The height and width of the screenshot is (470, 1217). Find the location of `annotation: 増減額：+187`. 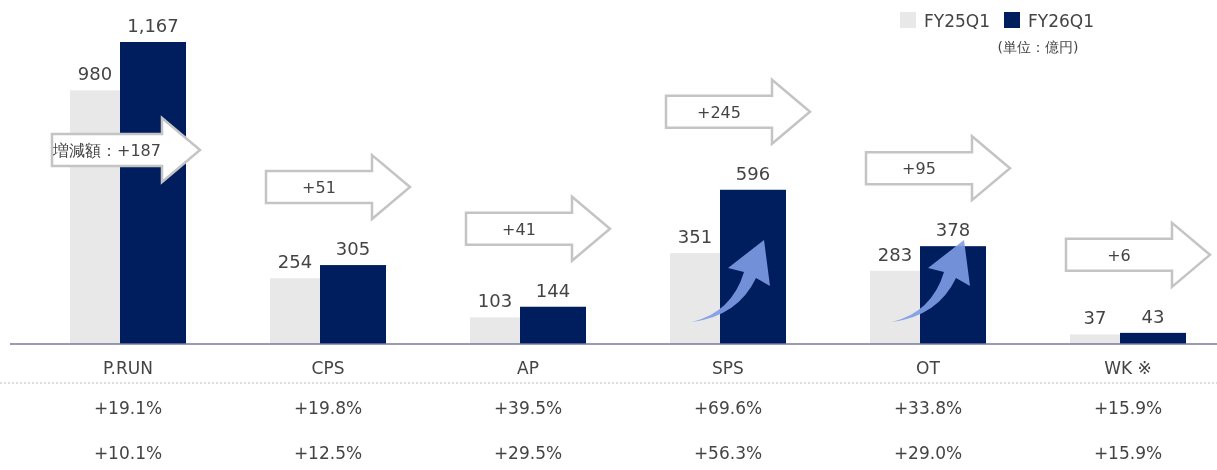

annotation: 増減額：+187 is located at coordinates (106, 150).